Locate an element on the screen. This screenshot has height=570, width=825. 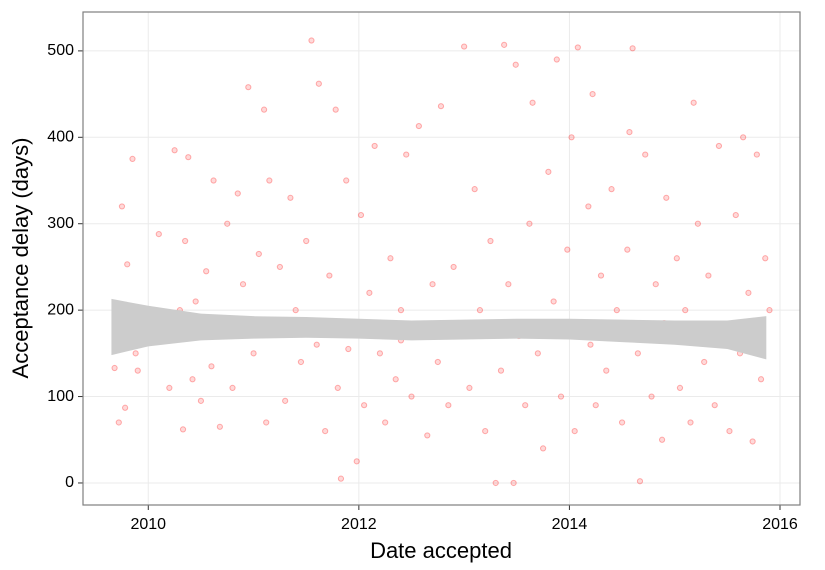
y-tick-label: 200 is located at coordinates (60, 309).